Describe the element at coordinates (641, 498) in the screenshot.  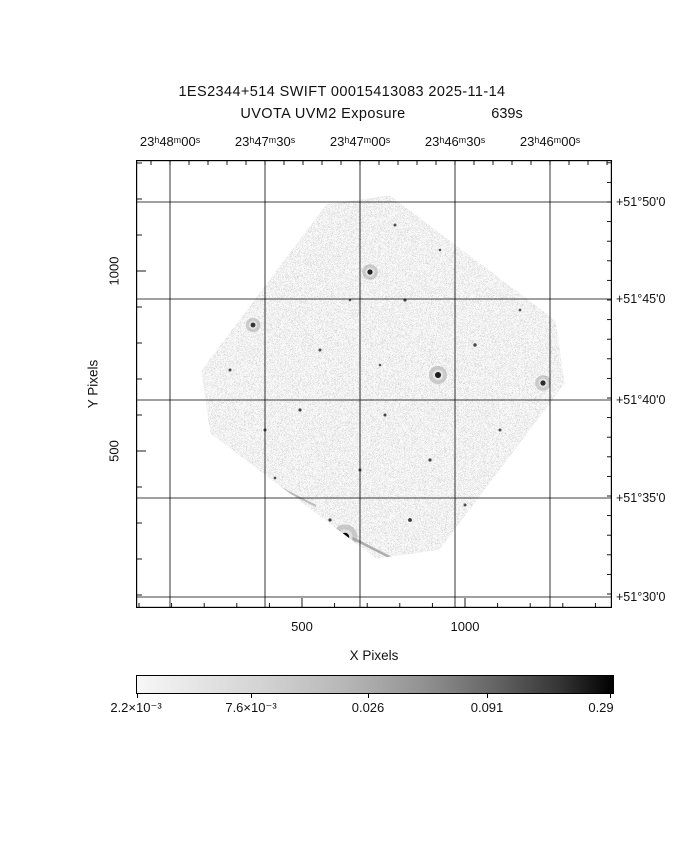
I see `dec-tick-label: +51°35'0` at that location.